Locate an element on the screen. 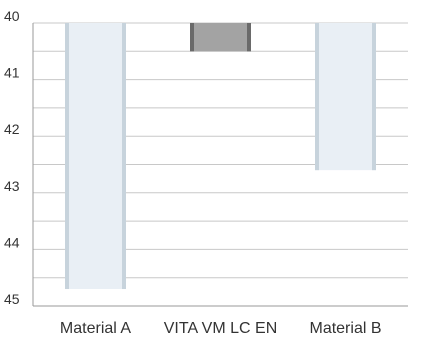 The height and width of the screenshot is (340, 422). bar-material-b is located at coordinates (345, 97).